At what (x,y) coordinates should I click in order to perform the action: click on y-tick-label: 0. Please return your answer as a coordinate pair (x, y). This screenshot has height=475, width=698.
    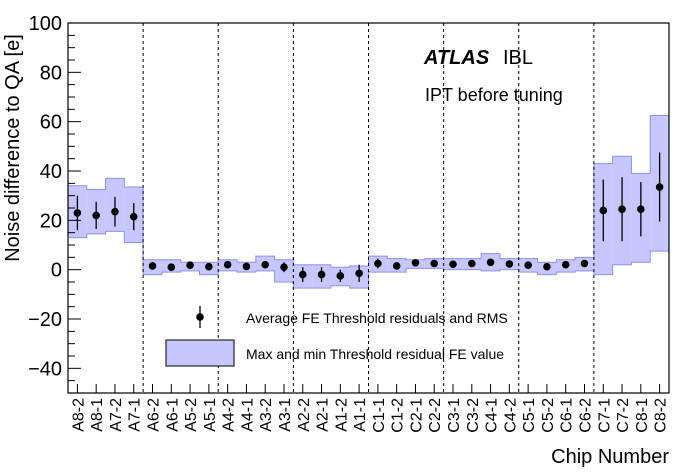
    Looking at the image, I should click on (56, 271).